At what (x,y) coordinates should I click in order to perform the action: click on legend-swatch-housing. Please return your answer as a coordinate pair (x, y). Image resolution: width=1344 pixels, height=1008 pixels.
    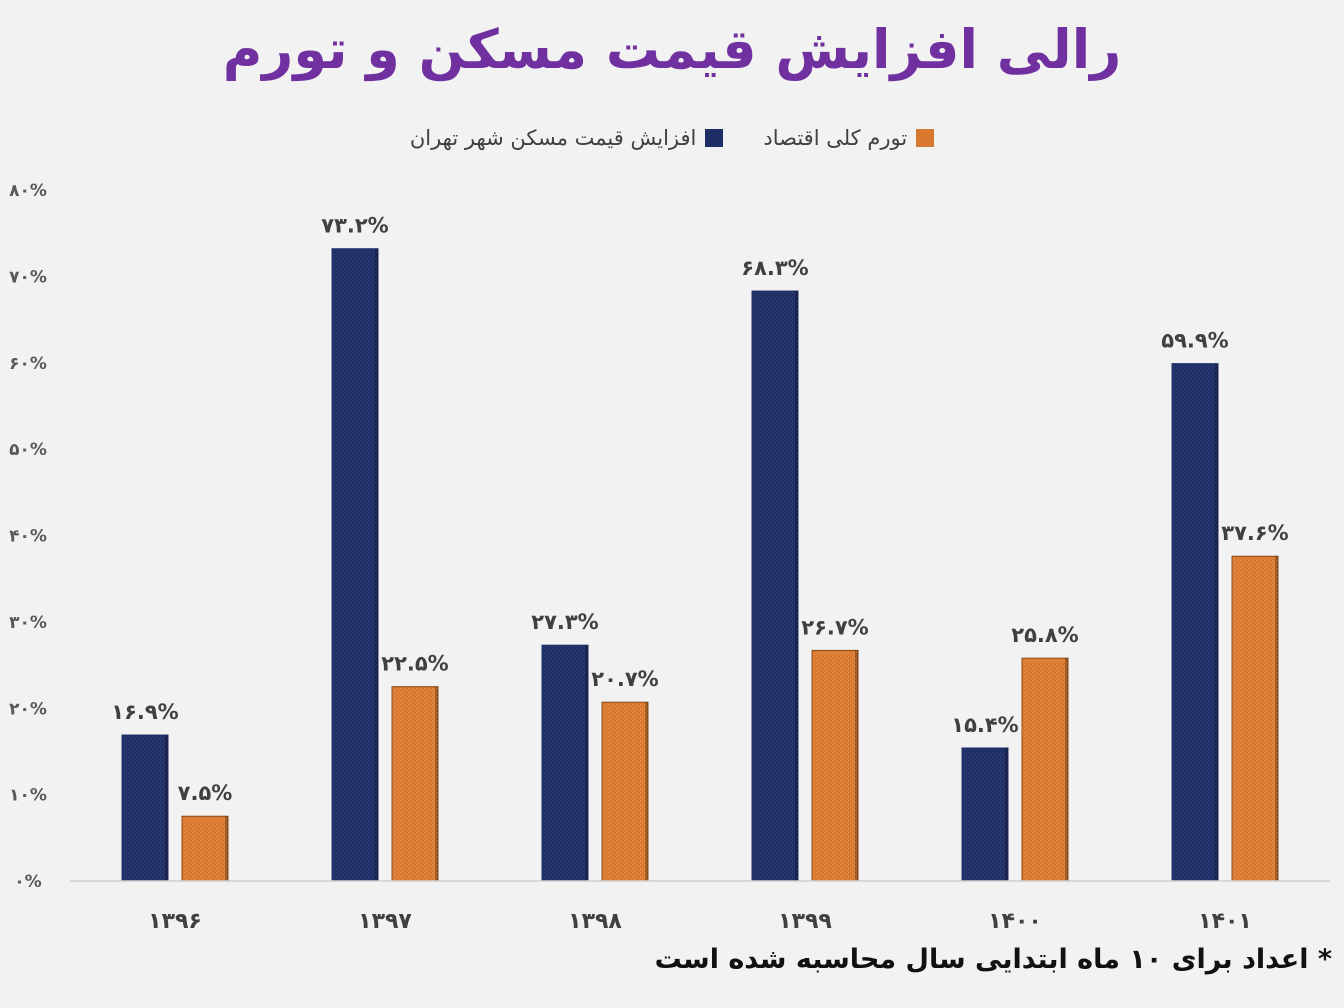
    Looking at the image, I should click on (714, 138).